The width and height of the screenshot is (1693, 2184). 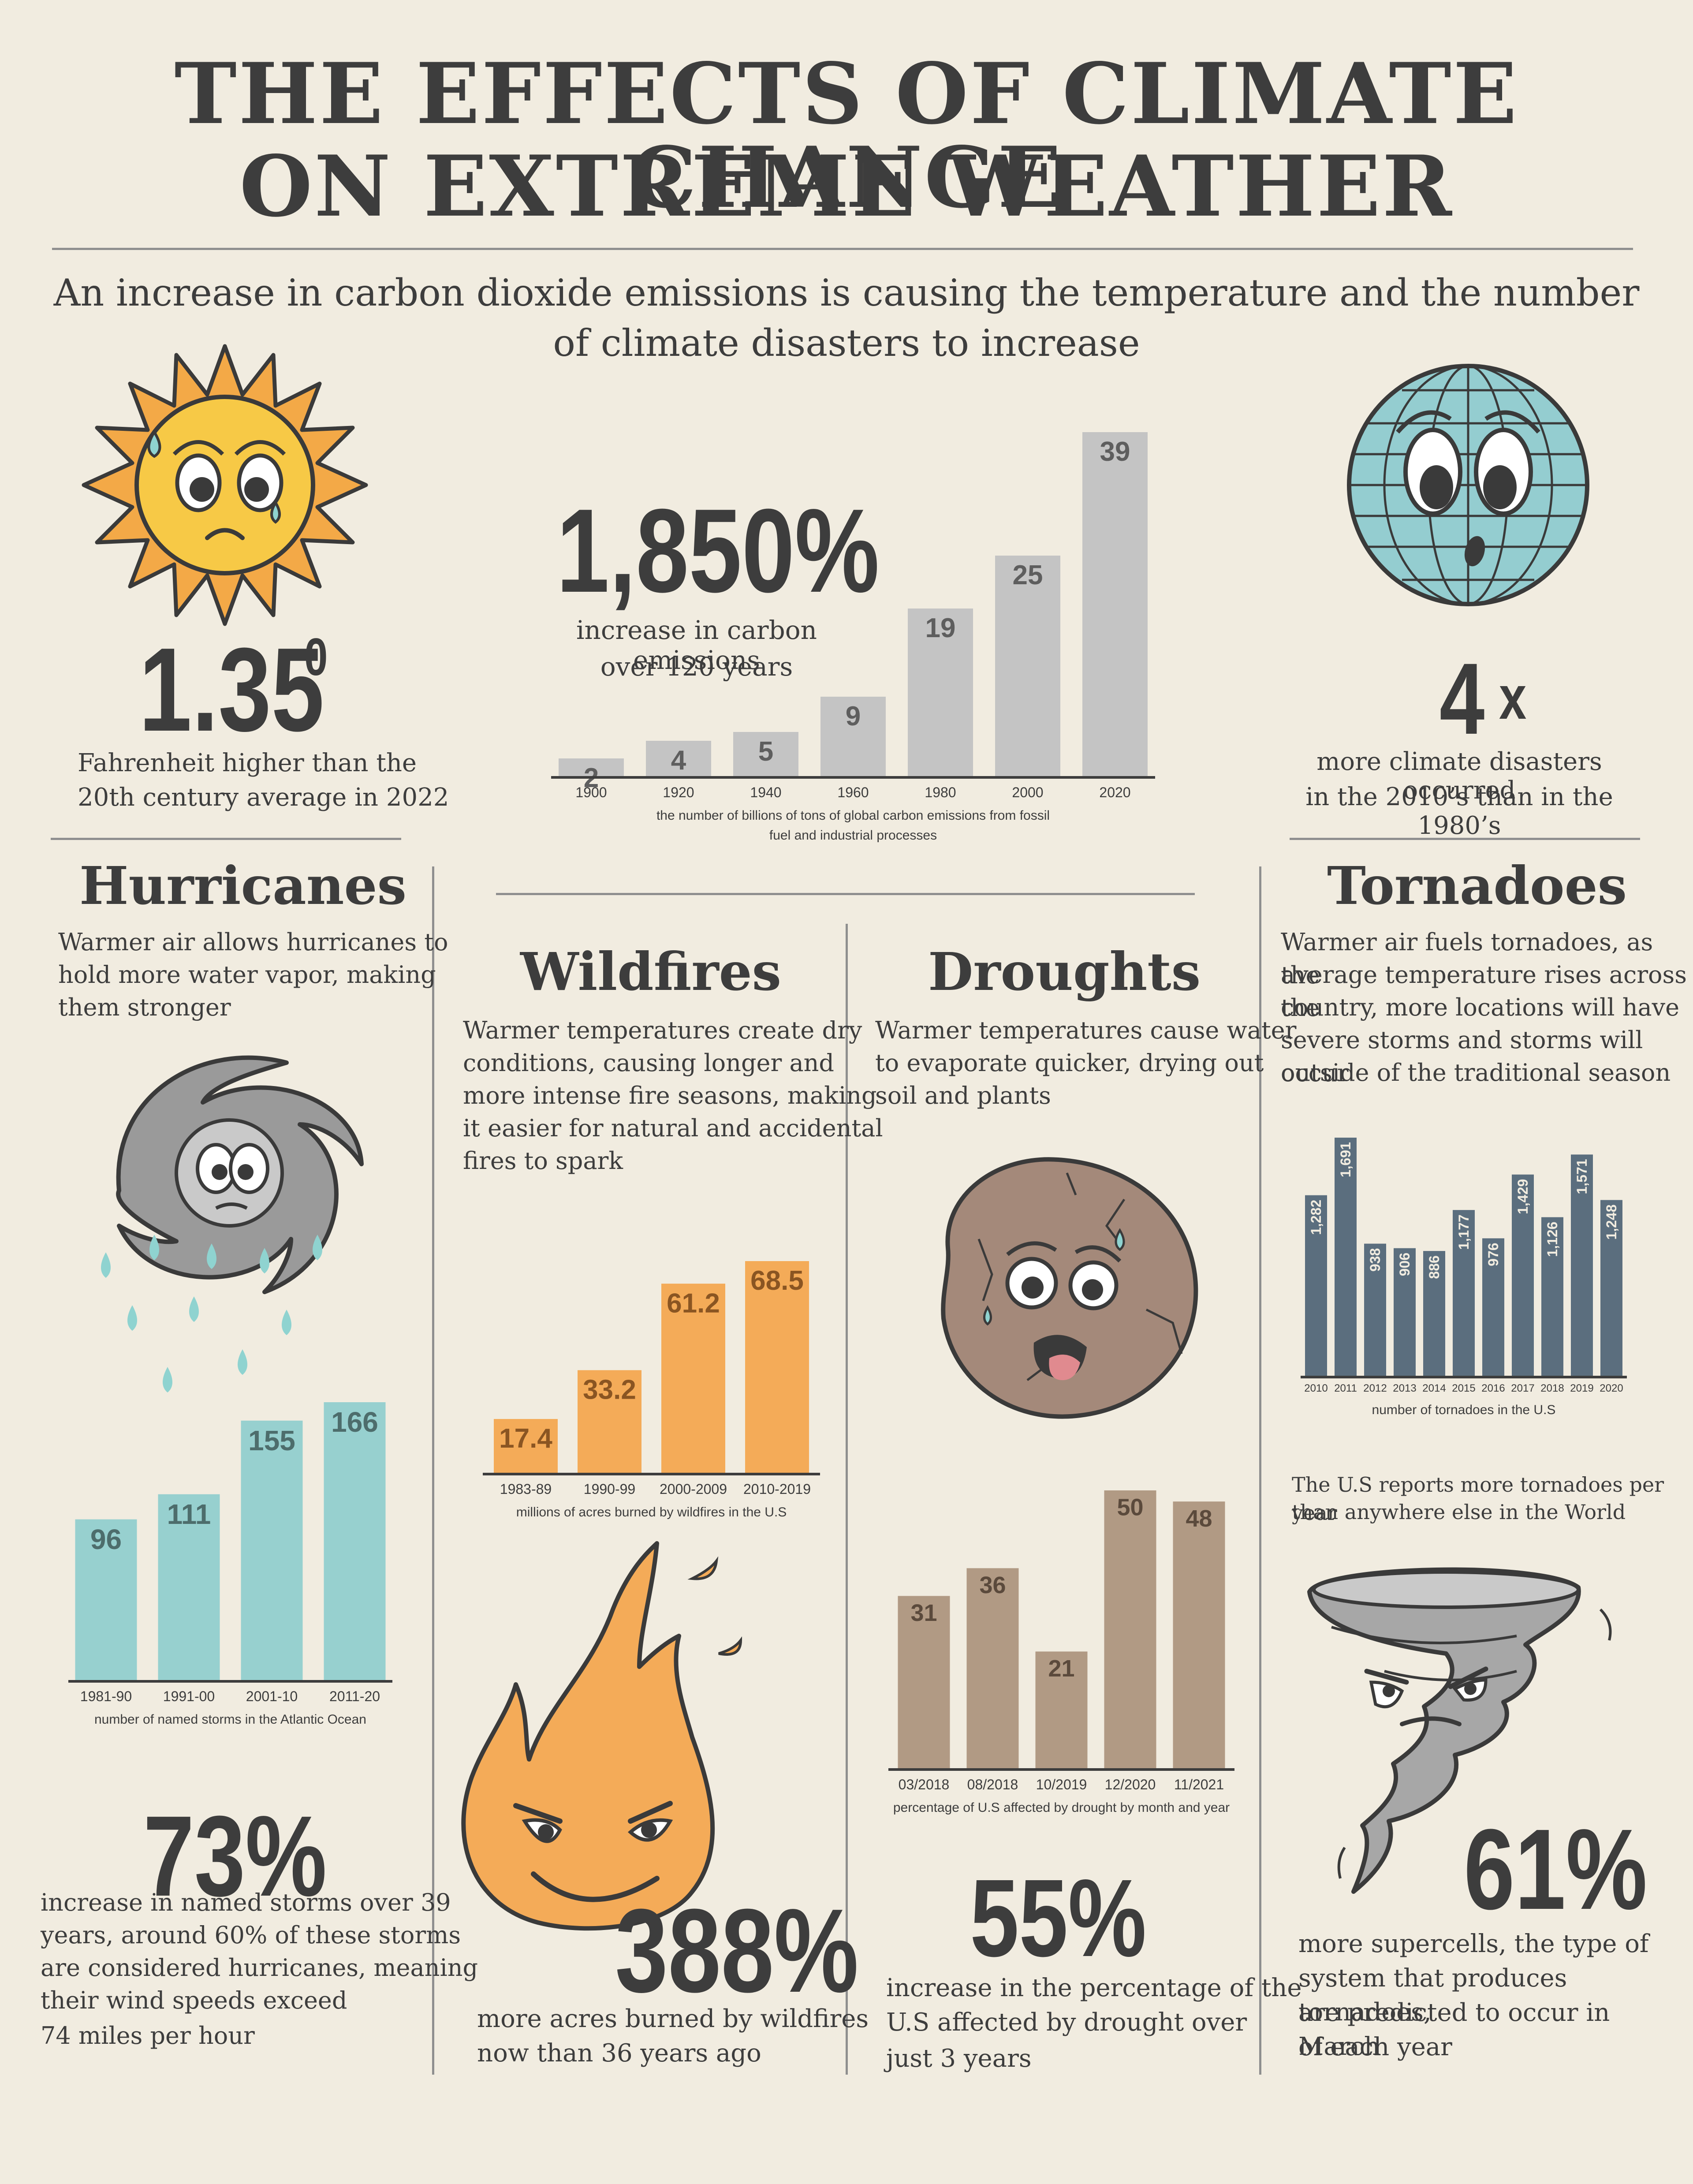 I want to click on tornadoes-value-label: 886, so click(x=1434, y=1267).